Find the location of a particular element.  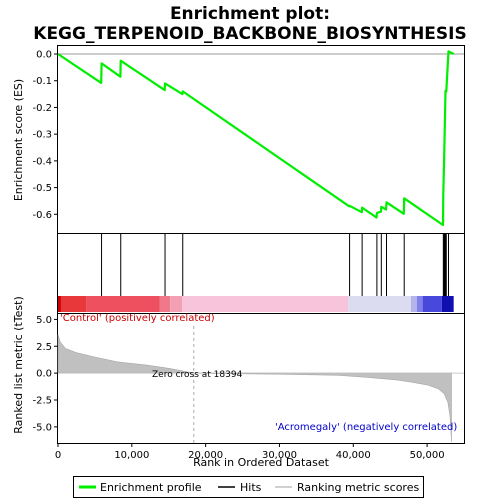

metric-y-tick-label: 5.0 is located at coordinates (44, 320).